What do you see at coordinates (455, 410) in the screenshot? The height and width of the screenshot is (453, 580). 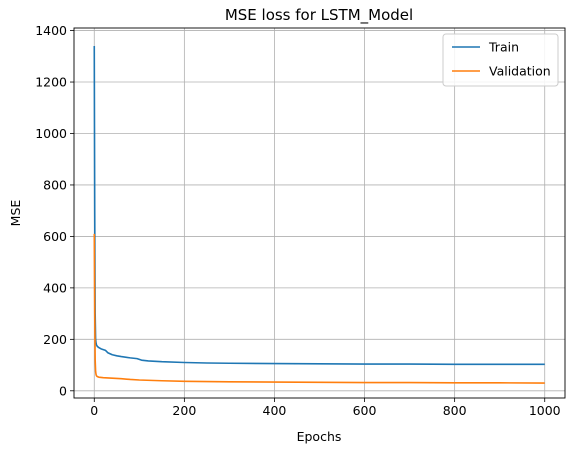 I see `x-tick-label-4: 800` at bounding box center [455, 410].